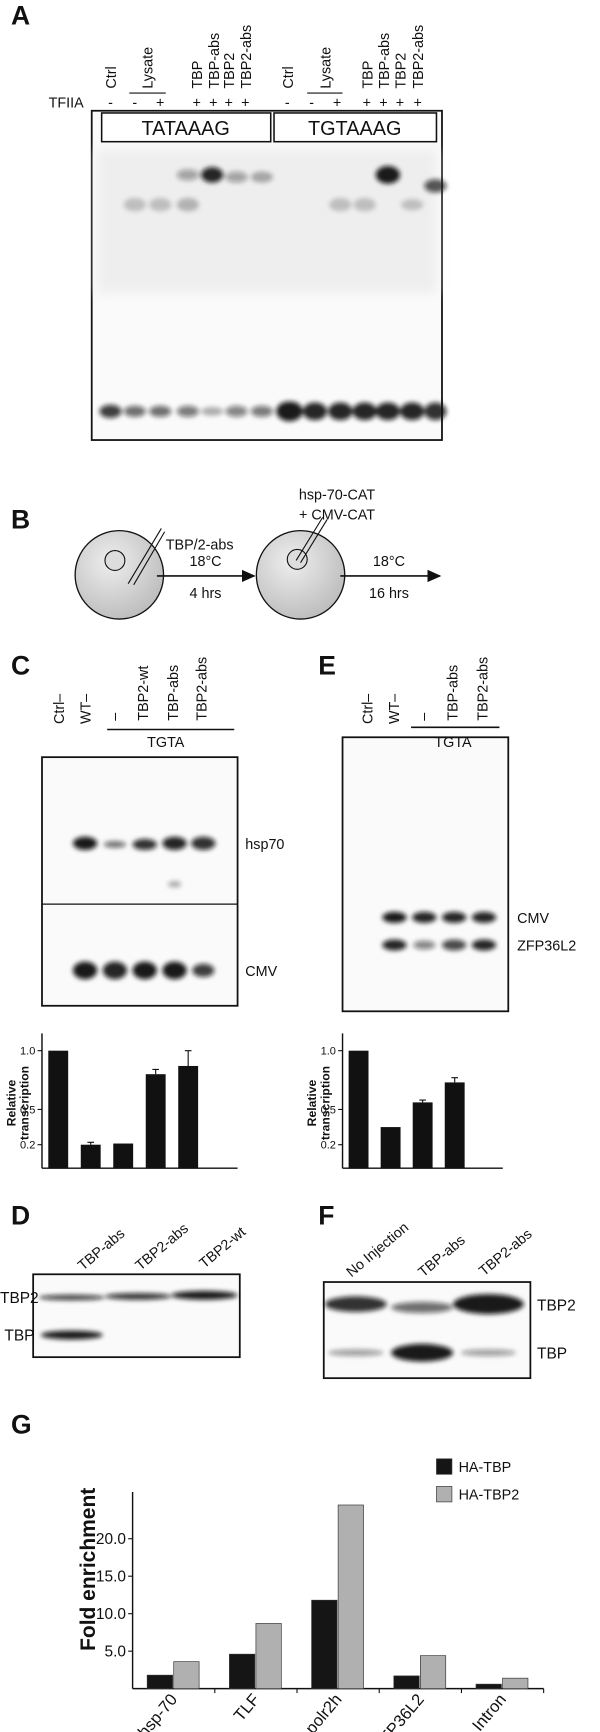 The height and width of the screenshot is (1732, 600). I want to click on legend-label: HA-TBP, so click(485, 1468).